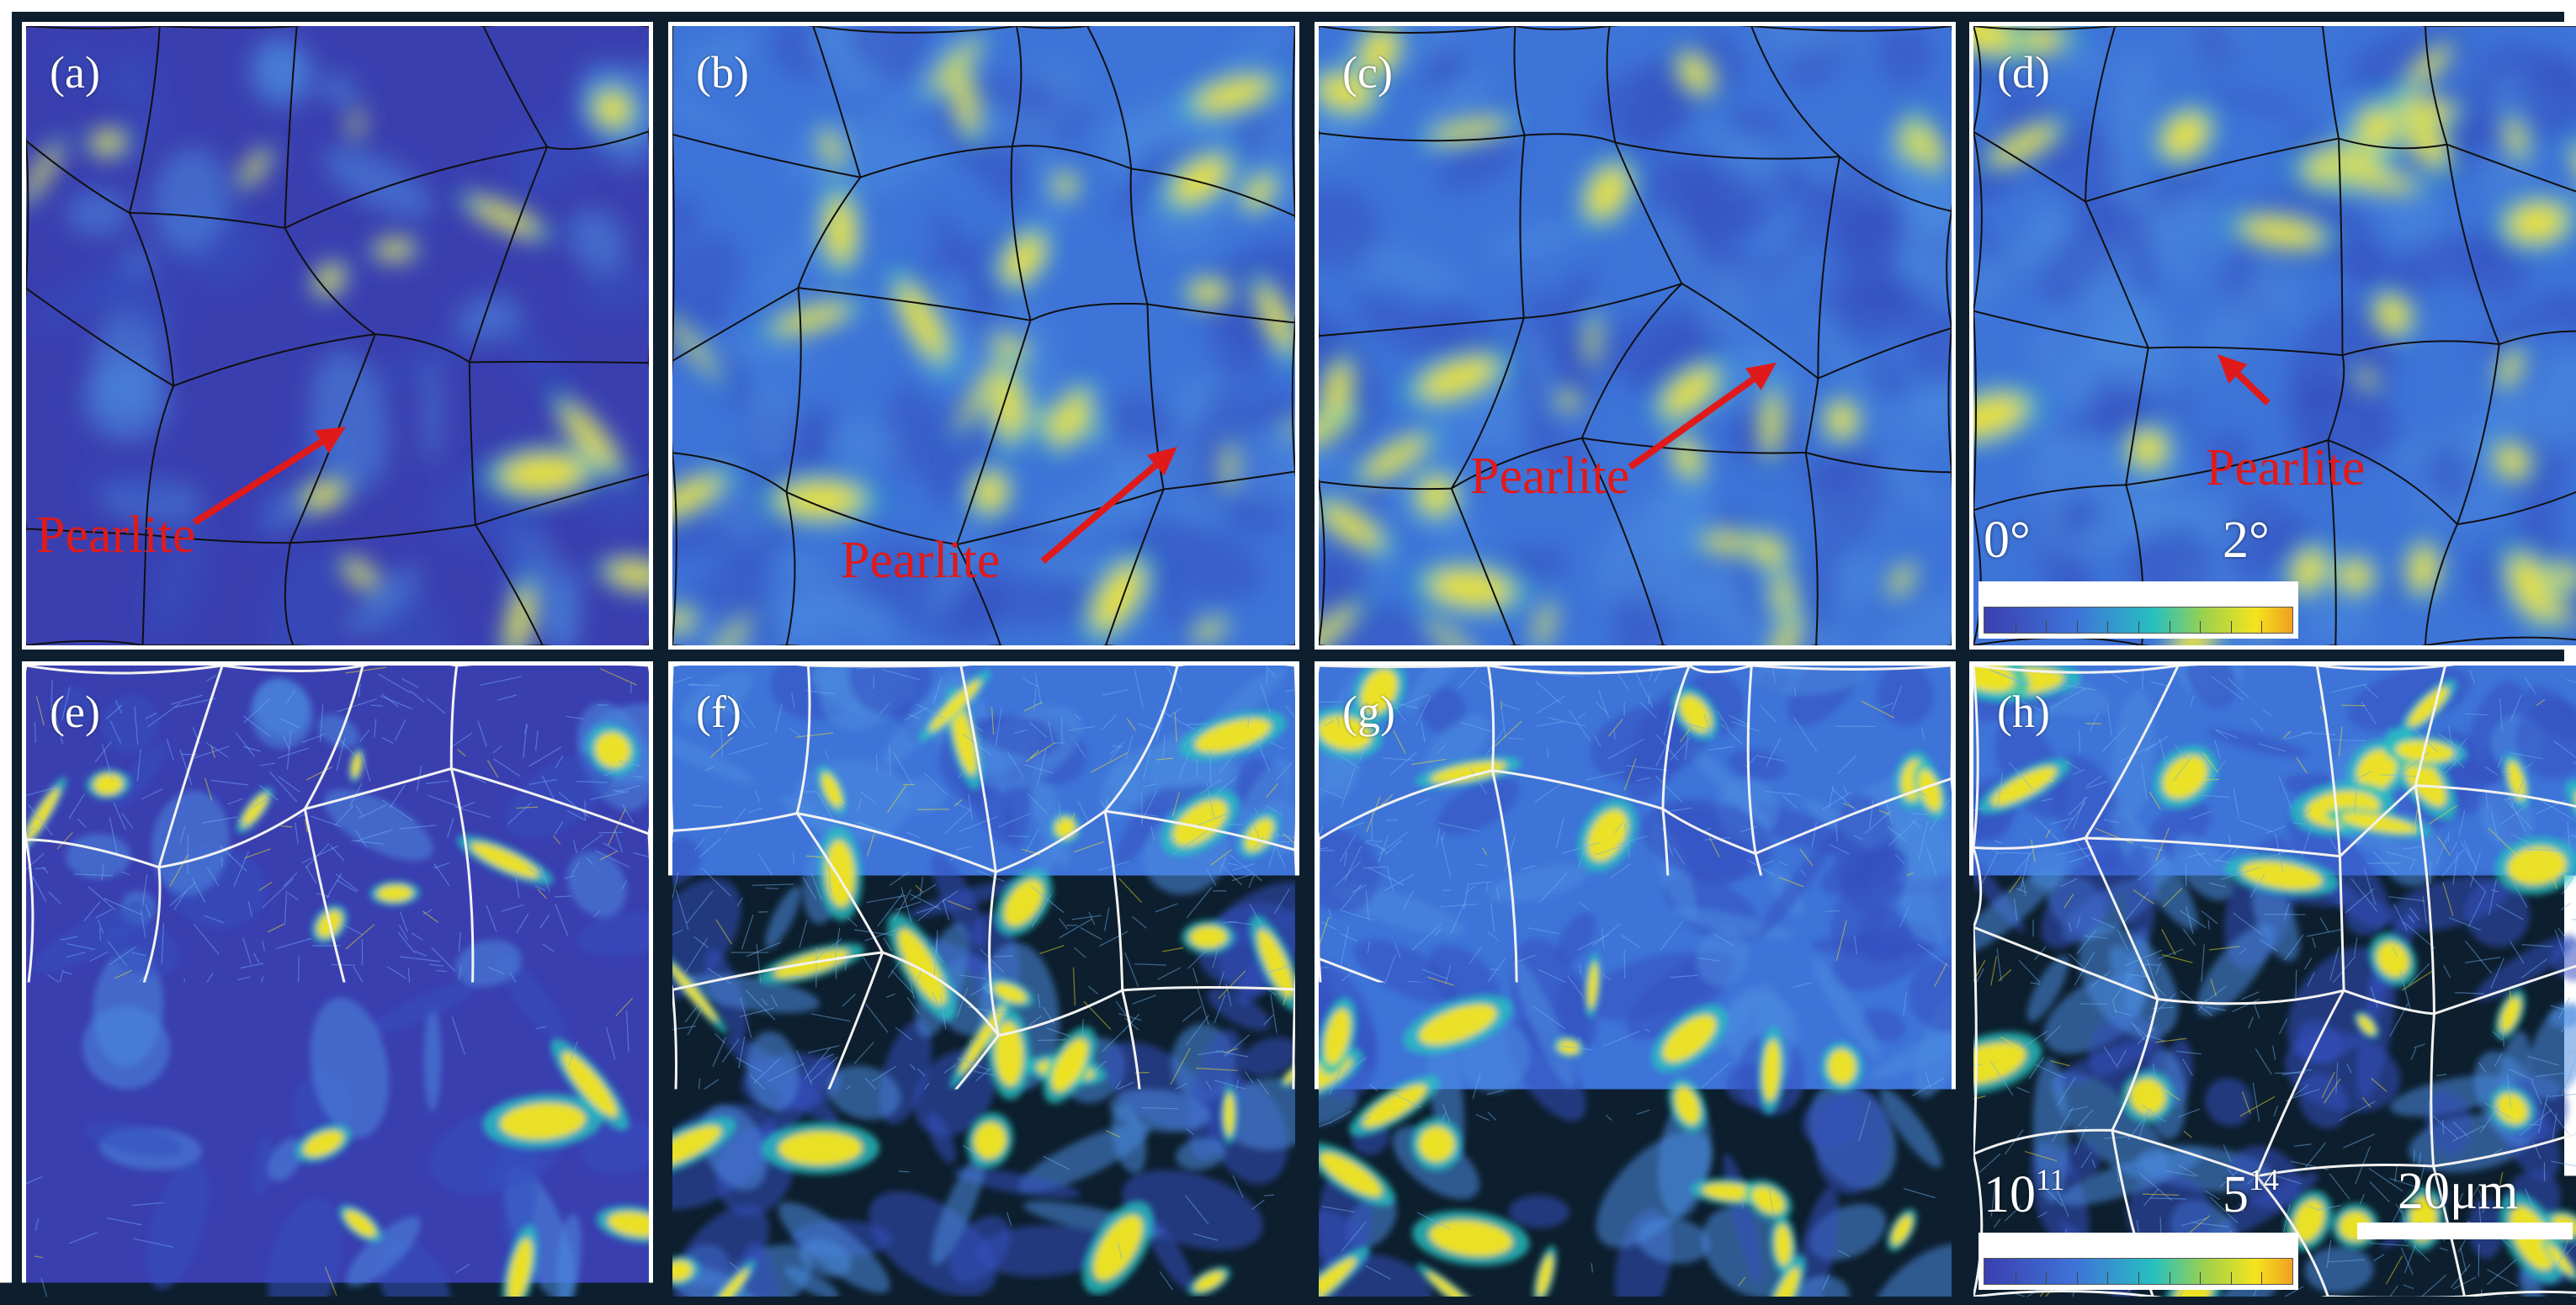  Describe the element at coordinates (2023, 712) in the screenshot. I see `panel-label: (h)` at that location.